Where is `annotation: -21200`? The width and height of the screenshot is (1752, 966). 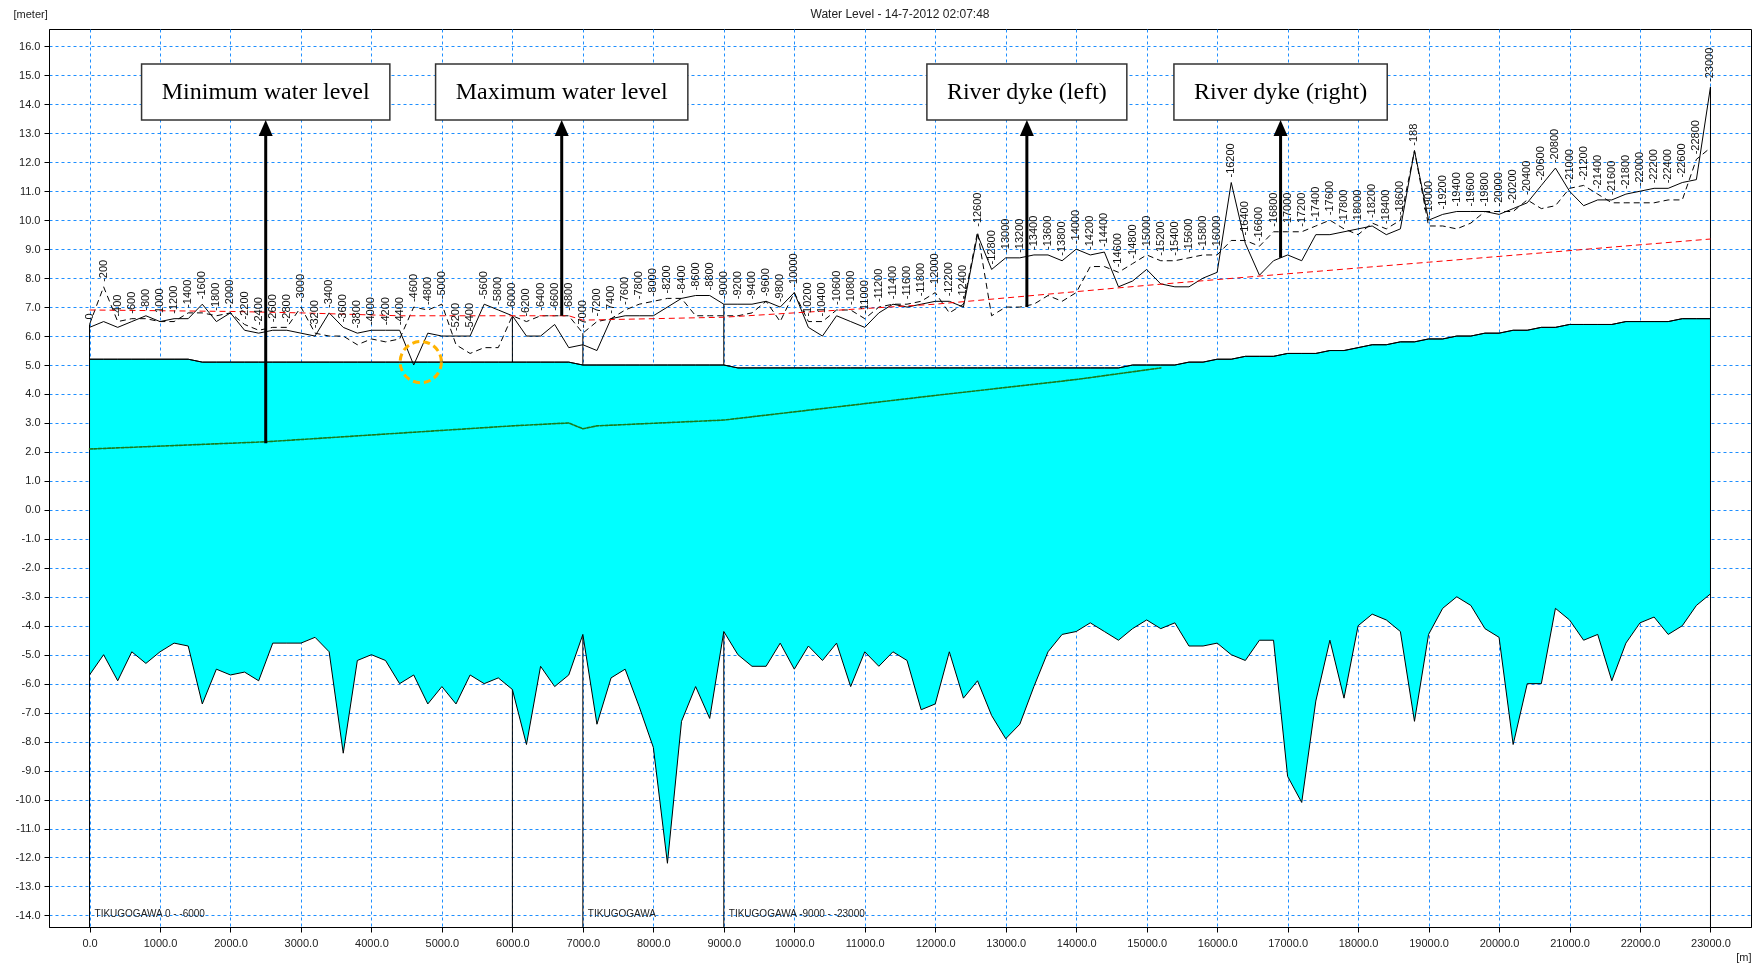
annotation: -21200 is located at coordinates (1582, 163).